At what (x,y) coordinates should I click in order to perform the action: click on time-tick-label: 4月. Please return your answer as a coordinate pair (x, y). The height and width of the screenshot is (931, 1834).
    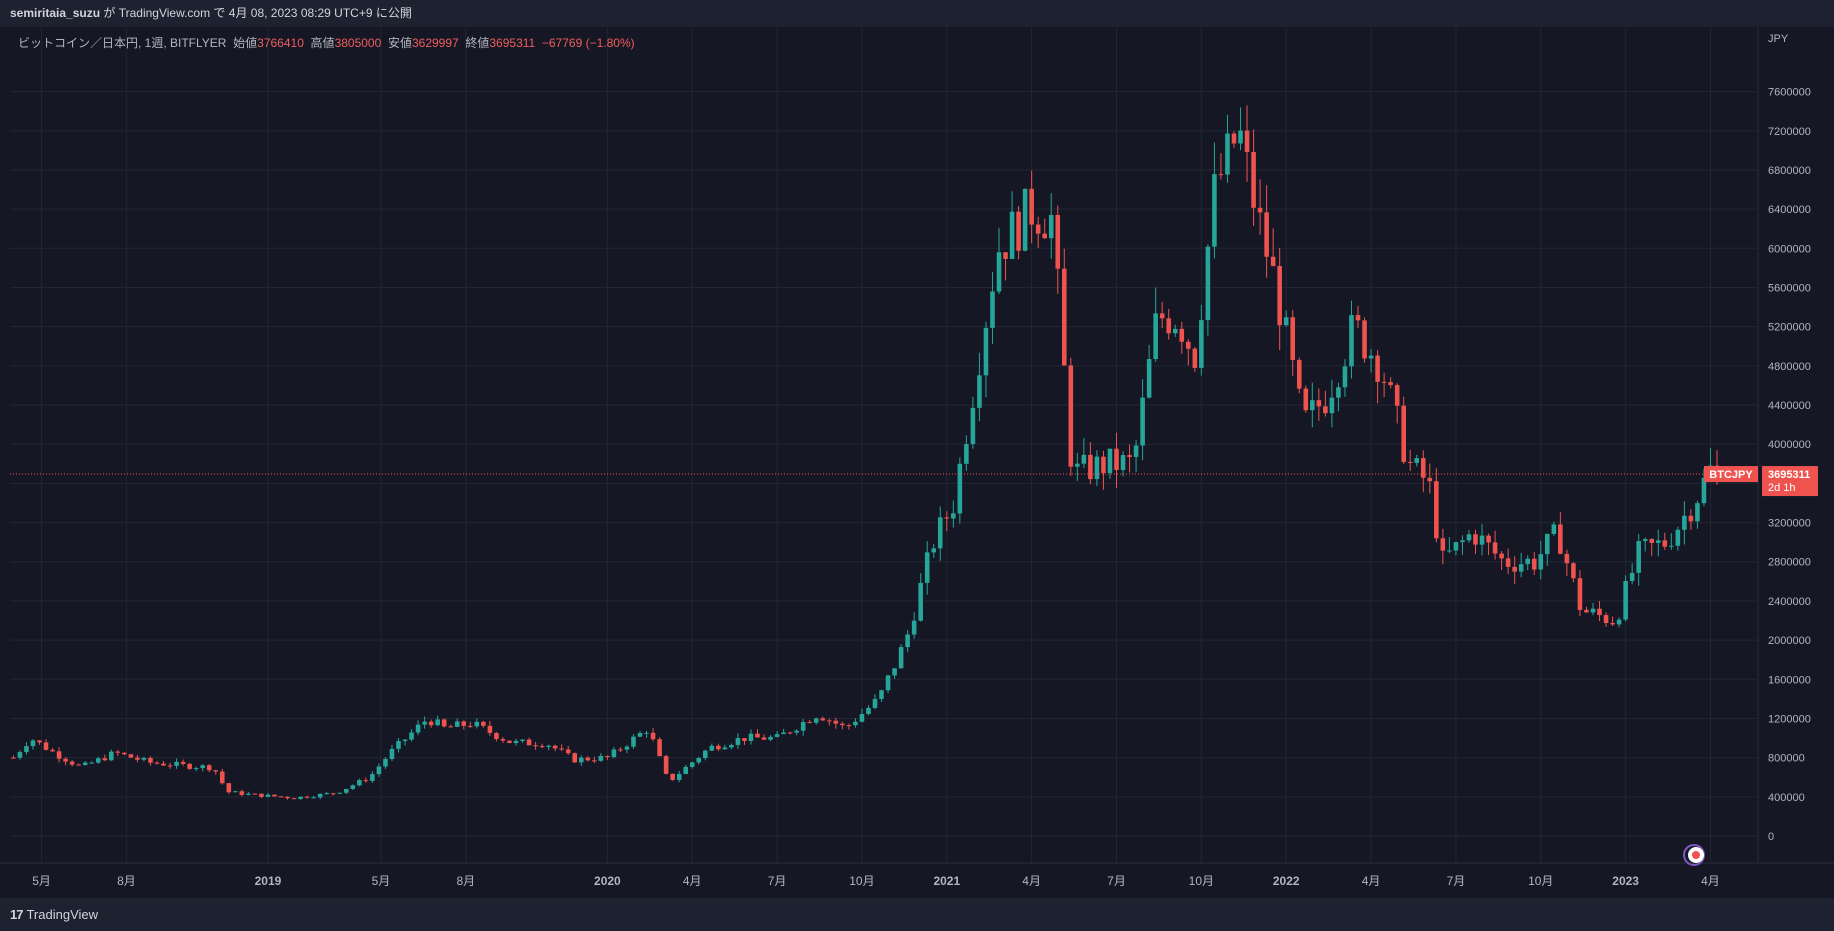
    Looking at the image, I should click on (1710, 881).